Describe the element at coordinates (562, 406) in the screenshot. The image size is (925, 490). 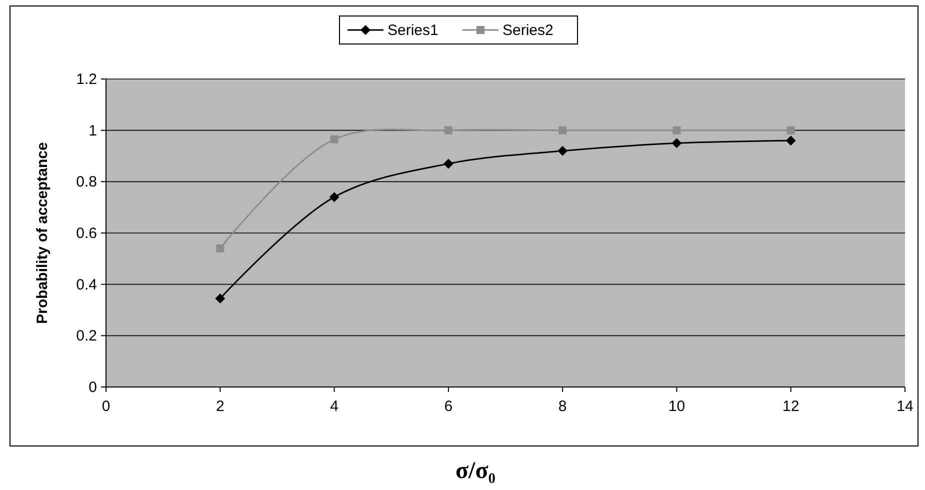
I see `x-tick-label: 8` at that location.